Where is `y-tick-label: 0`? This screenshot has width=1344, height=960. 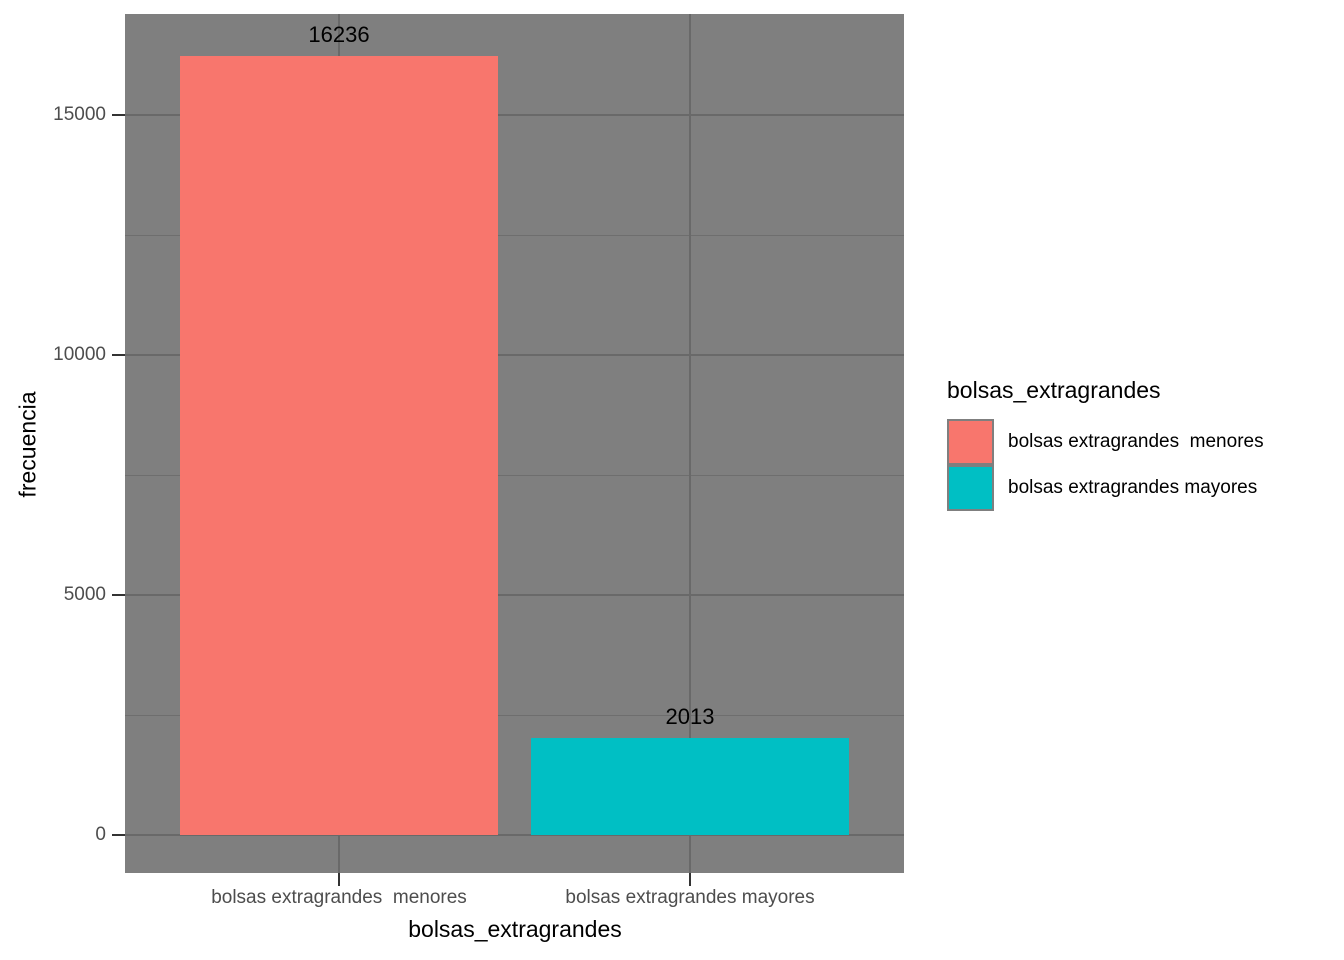
y-tick-label: 0 is located at coordinates (100, 834).